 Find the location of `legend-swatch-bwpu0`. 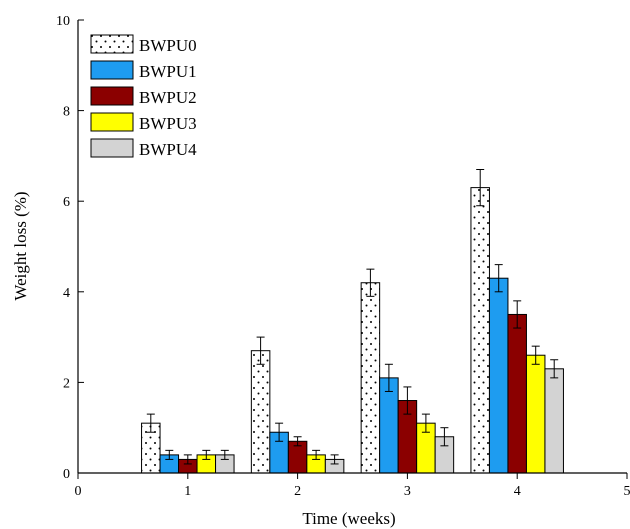

legend-swatch-bwpu0 is located at coordinates (112, 44).